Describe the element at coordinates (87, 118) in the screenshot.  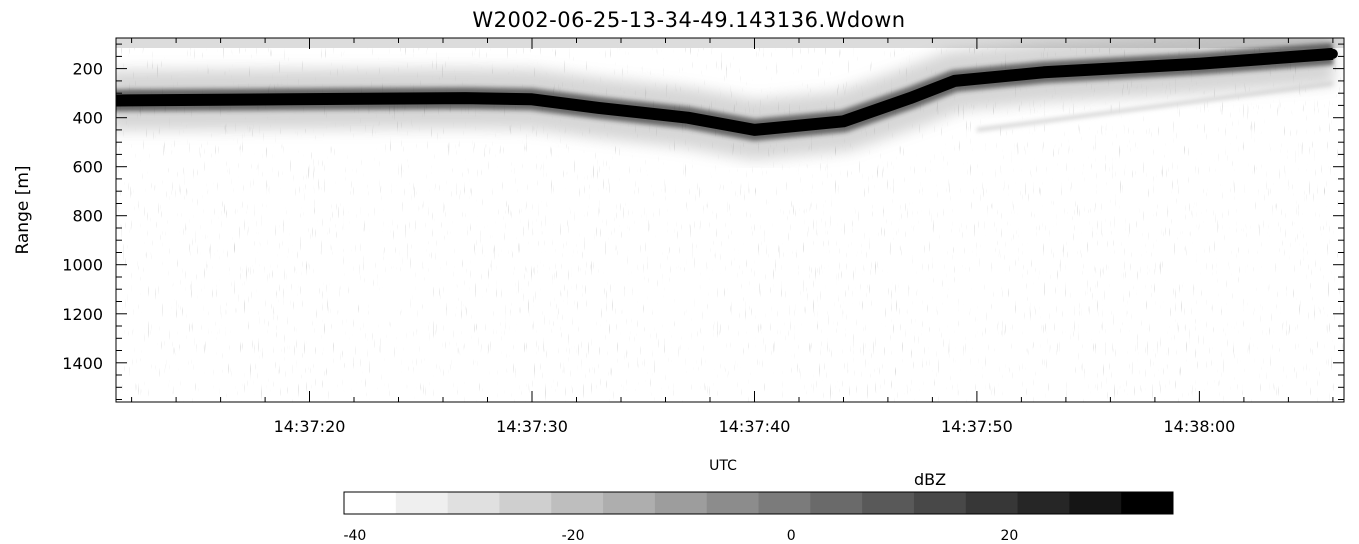
I see `y-tick-label: 400` at that location.